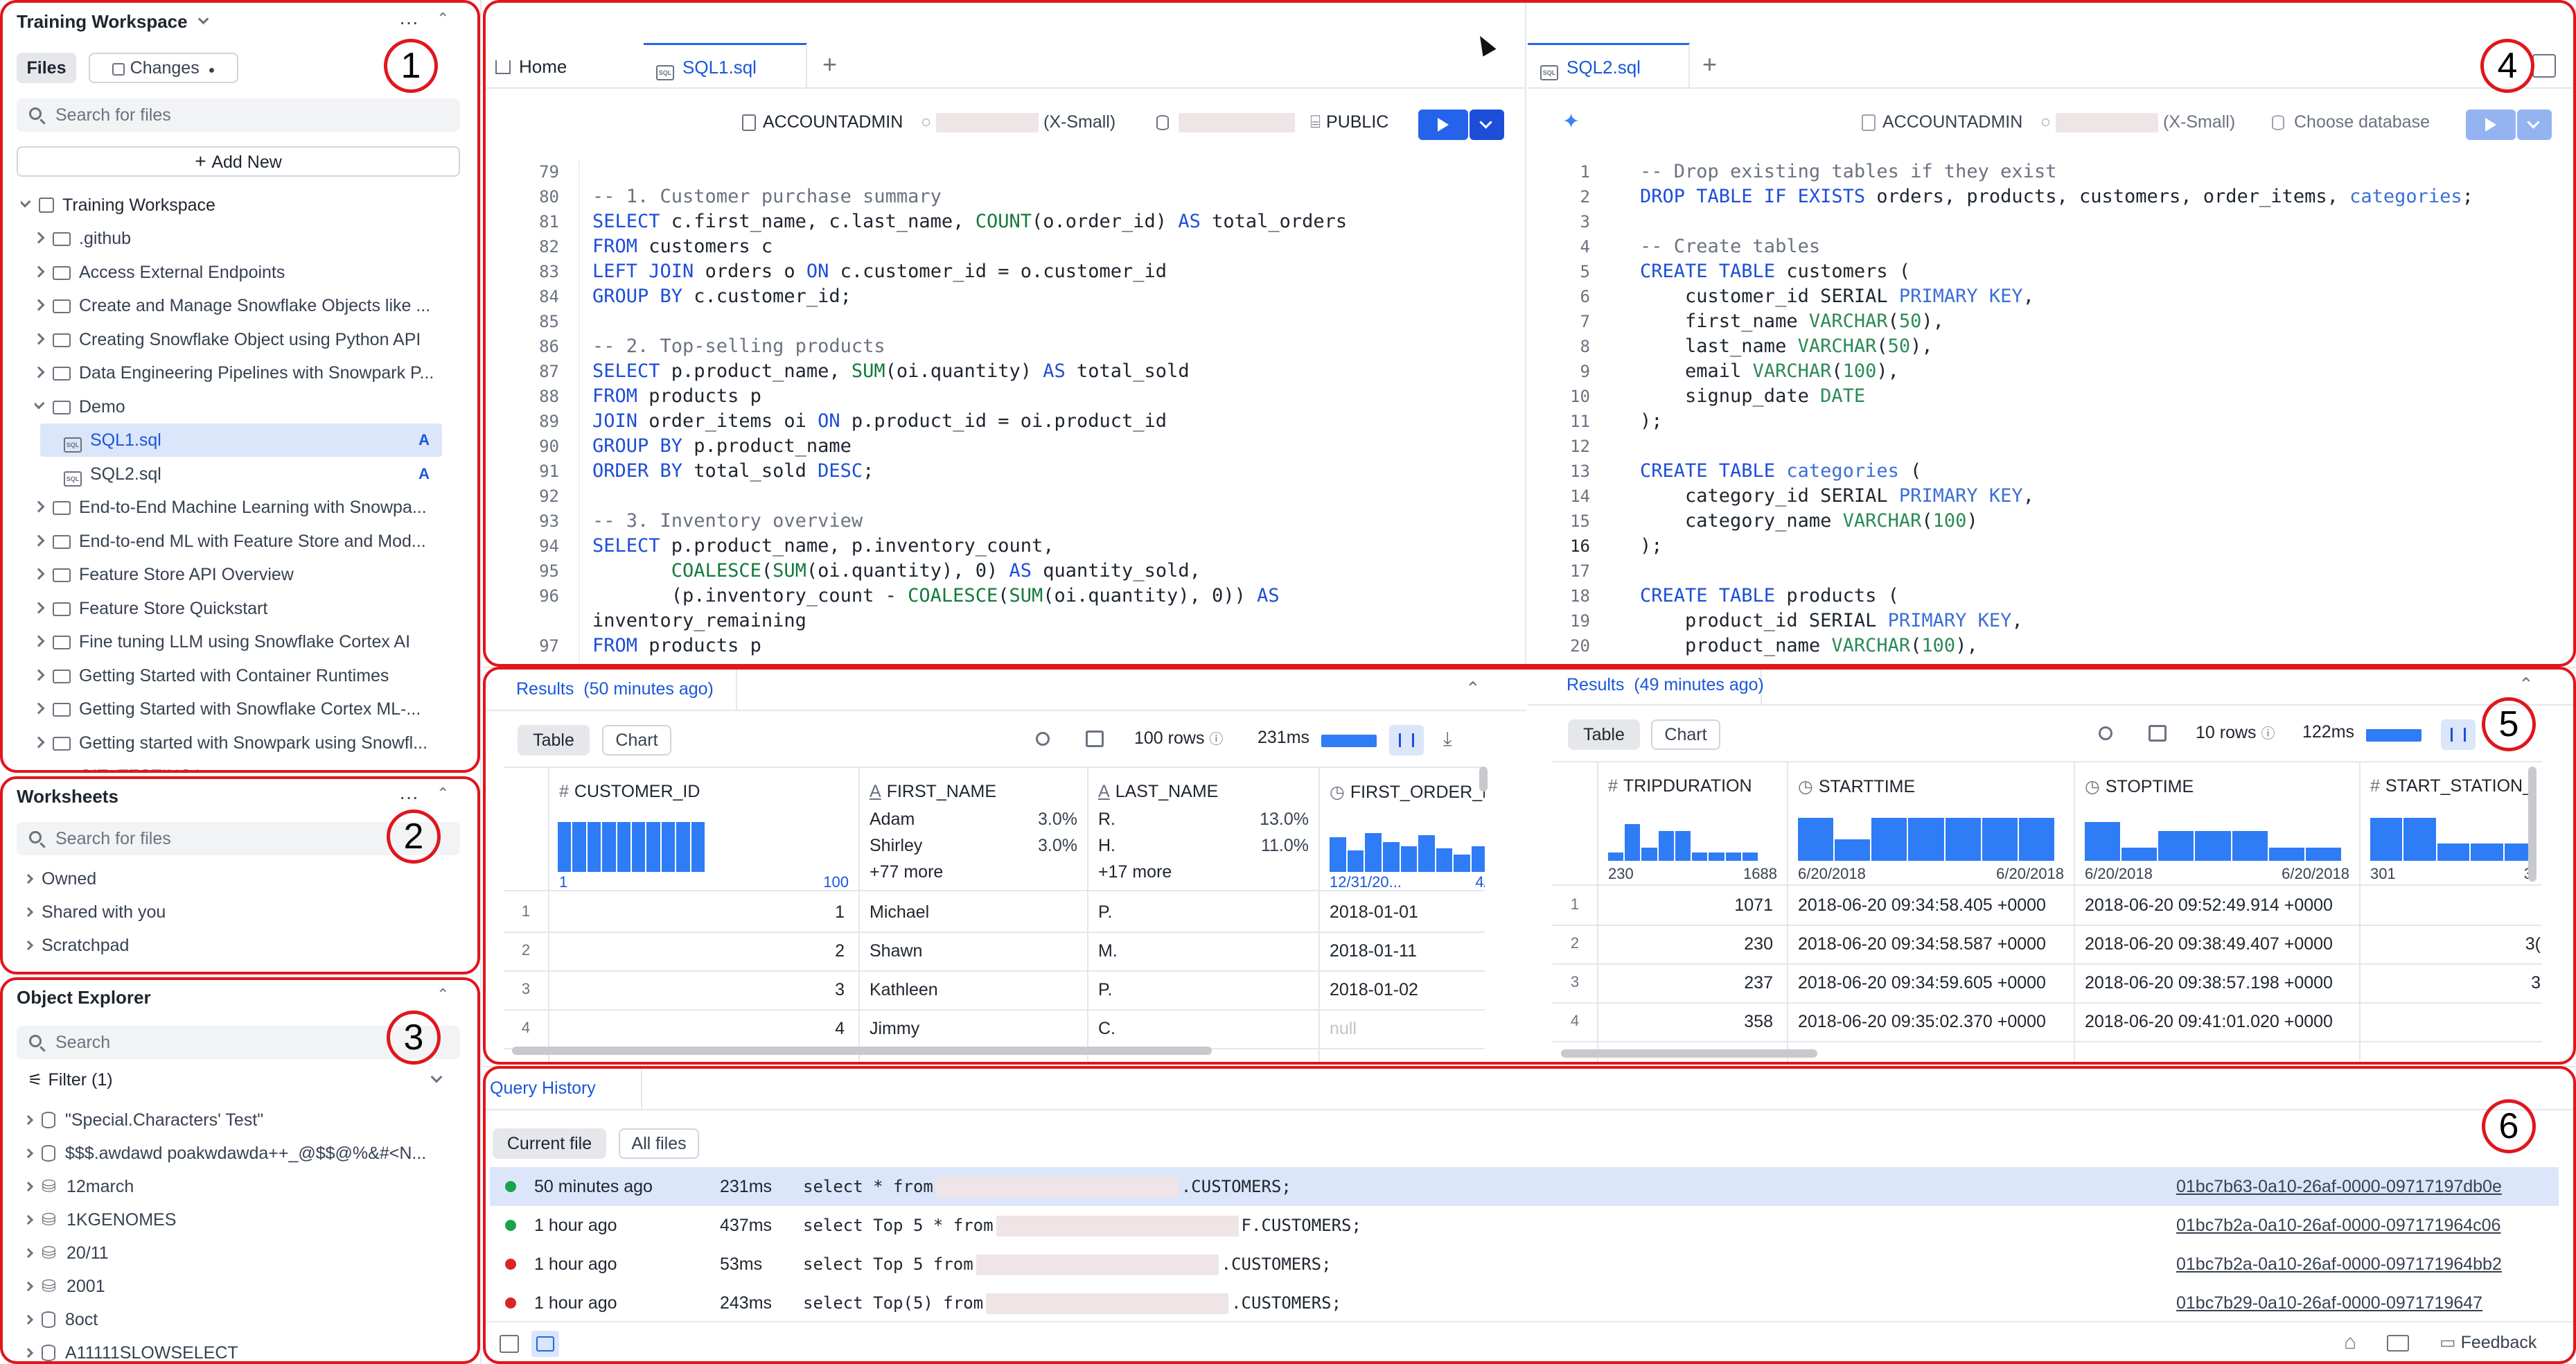 The height and width of the screenshot is (1364, 2576). Describe the element at coordinates (2534, 125) in the screenshot. I see `run-options-button` at that location.